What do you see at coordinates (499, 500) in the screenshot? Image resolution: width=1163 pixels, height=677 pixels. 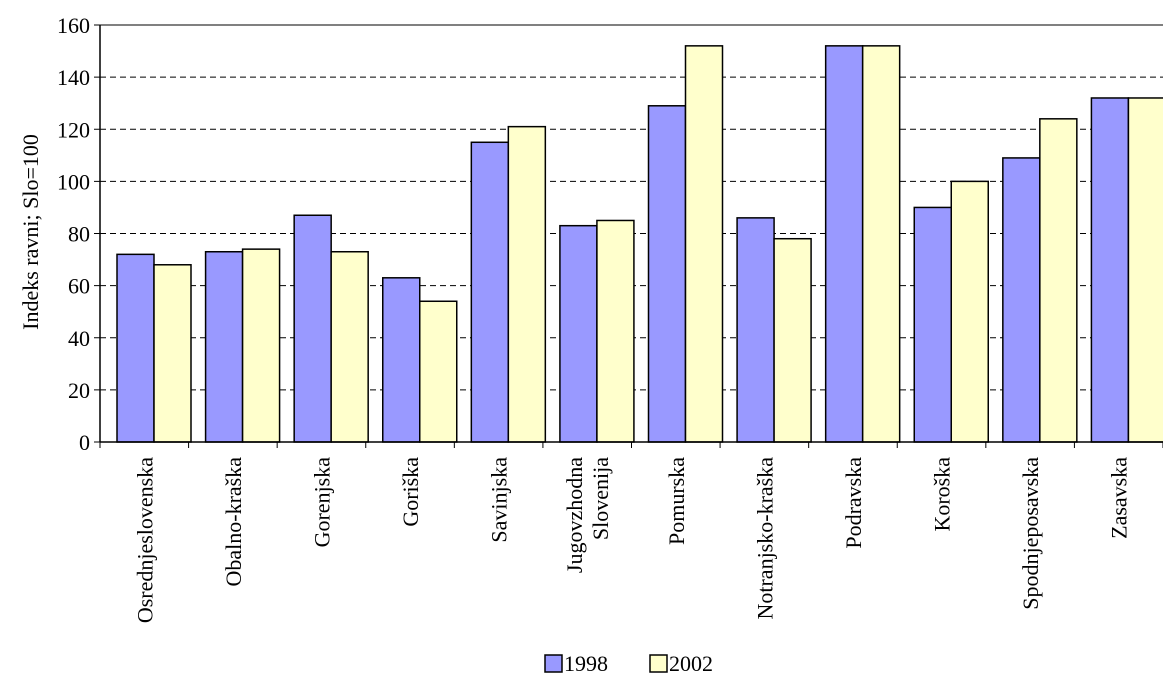 I see `x-category-label: Savinjska` at bounding box center [499, 500].